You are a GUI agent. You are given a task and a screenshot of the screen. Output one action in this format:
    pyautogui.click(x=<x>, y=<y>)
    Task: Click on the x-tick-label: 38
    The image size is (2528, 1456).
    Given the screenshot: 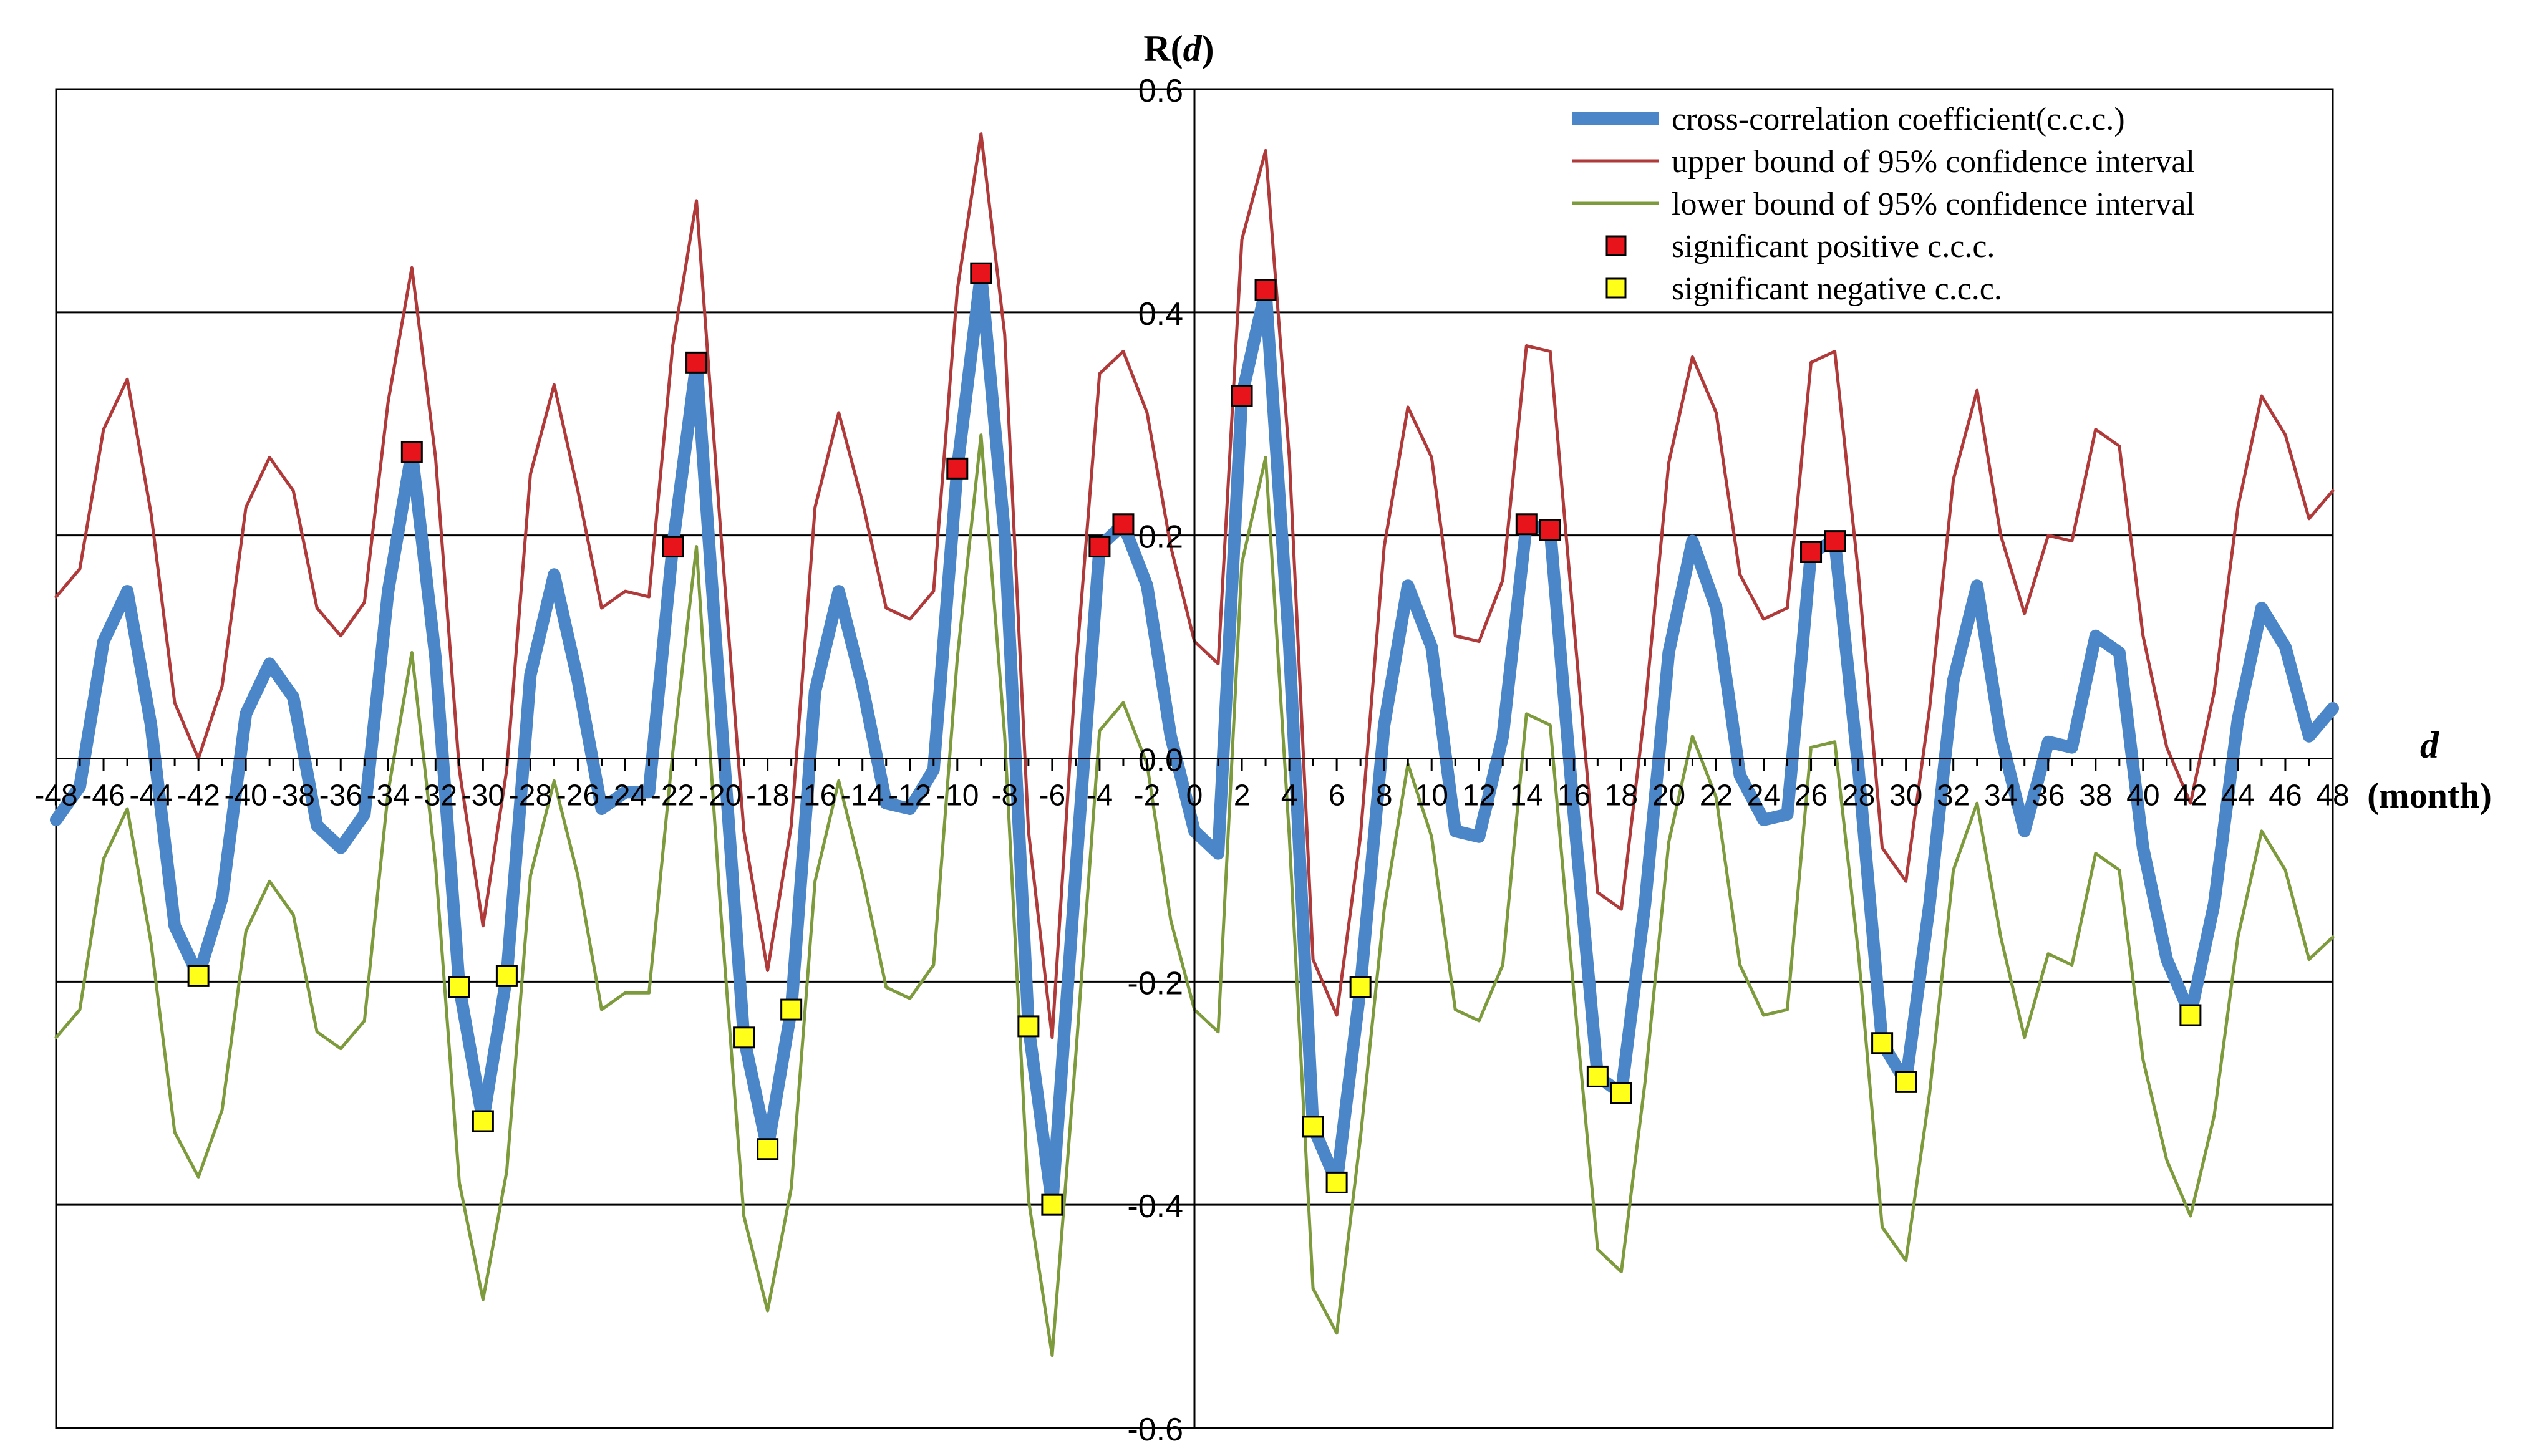 What is the action you would take?
    pyautogui.click(x=2095, y=795)
    